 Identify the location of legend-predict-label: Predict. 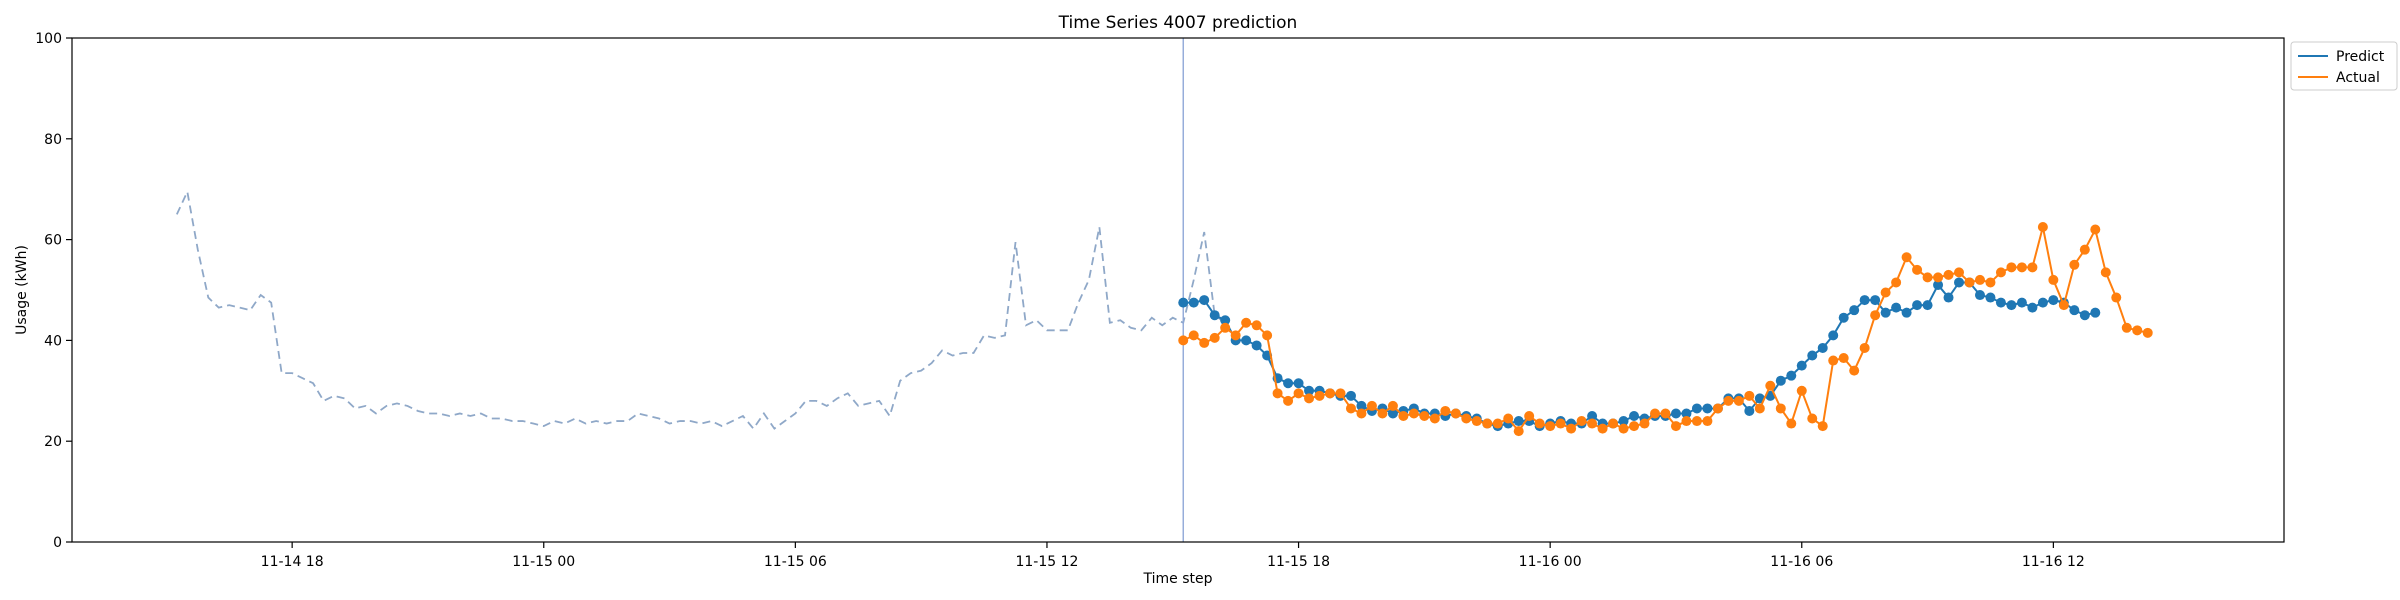
(2360, 57).